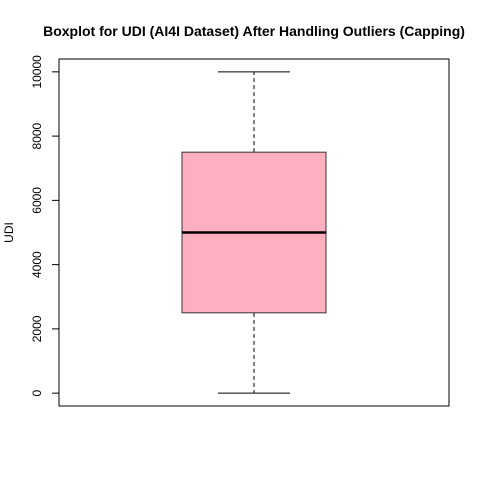 Image resolution: width=480 pixels, height=480 pixels. What do you see at coordinates (37, 328) in the screenshot?
I see `y-tick-label: 2000` at bounding box center [37, 328].